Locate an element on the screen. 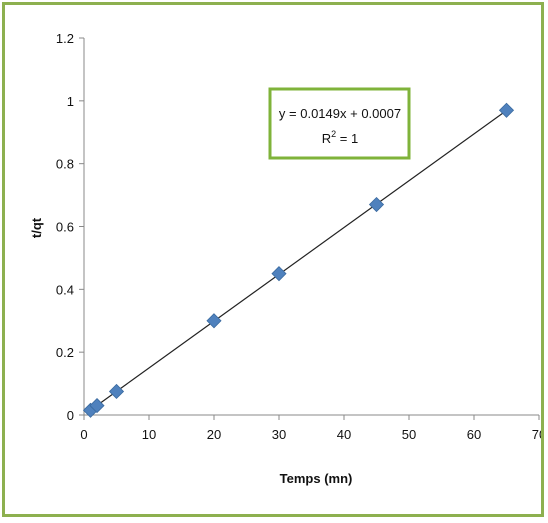 The height and width of the screenshot is (523, 548). x-axis-title: Temps (mn) is located at coordinates (316, 478).